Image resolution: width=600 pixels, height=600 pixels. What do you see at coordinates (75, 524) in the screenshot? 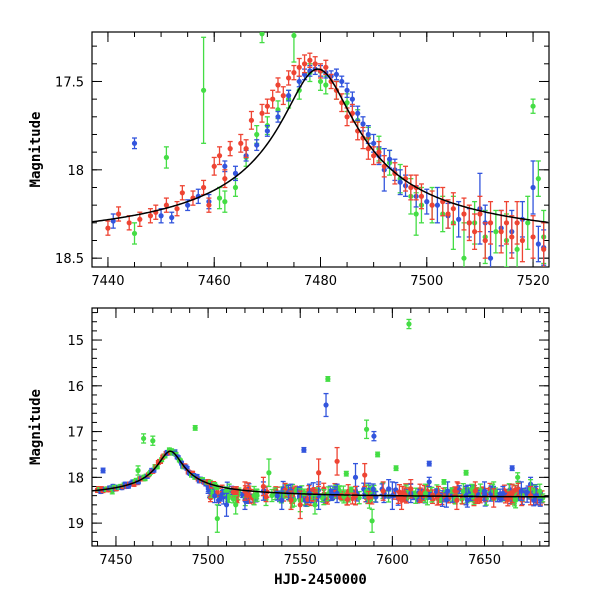
I see `y-tick-label: 19` at bounding box center [75, 524].